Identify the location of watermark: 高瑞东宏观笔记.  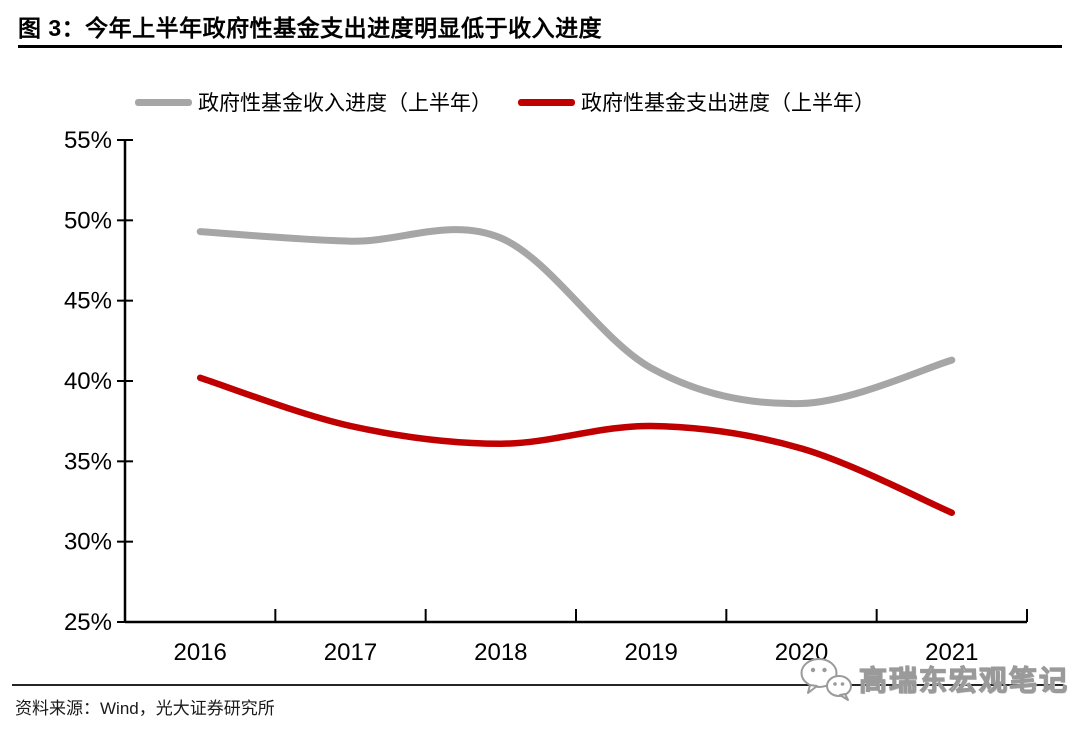
(933, 679).